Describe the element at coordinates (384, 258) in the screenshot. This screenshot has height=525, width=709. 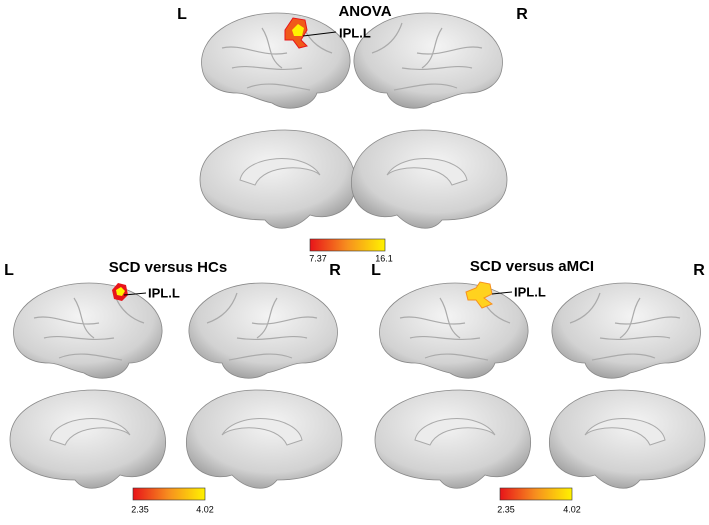
I see `colorbar-max: 16.1` at that location.